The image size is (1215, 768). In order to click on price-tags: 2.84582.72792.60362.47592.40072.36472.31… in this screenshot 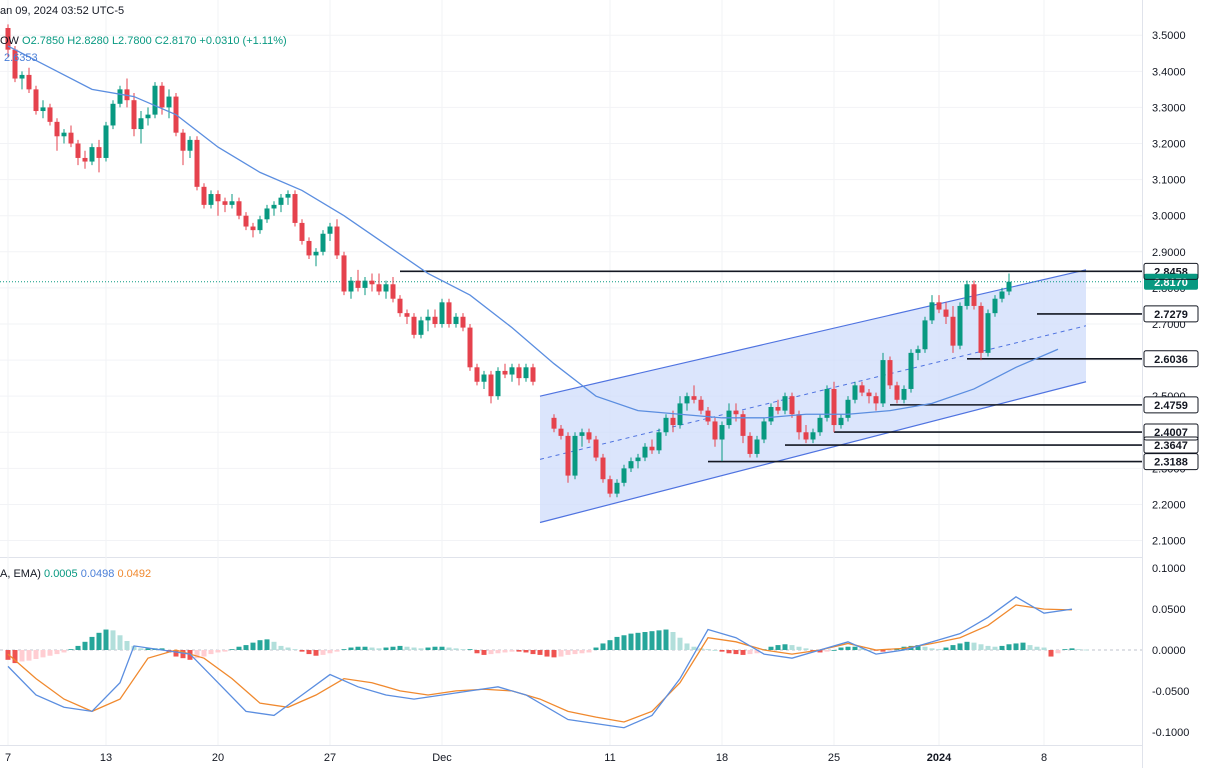, I will do `click(1171, 366)`.